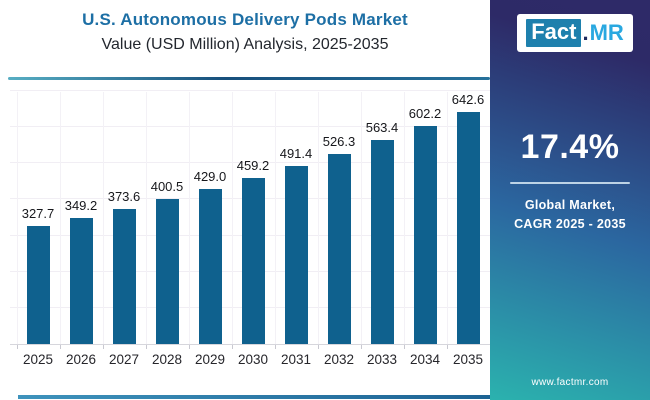 The height and width of the screenshot is (400, 650). I want to click on bar-value-label-2030: 459.2, so click(253, 166).